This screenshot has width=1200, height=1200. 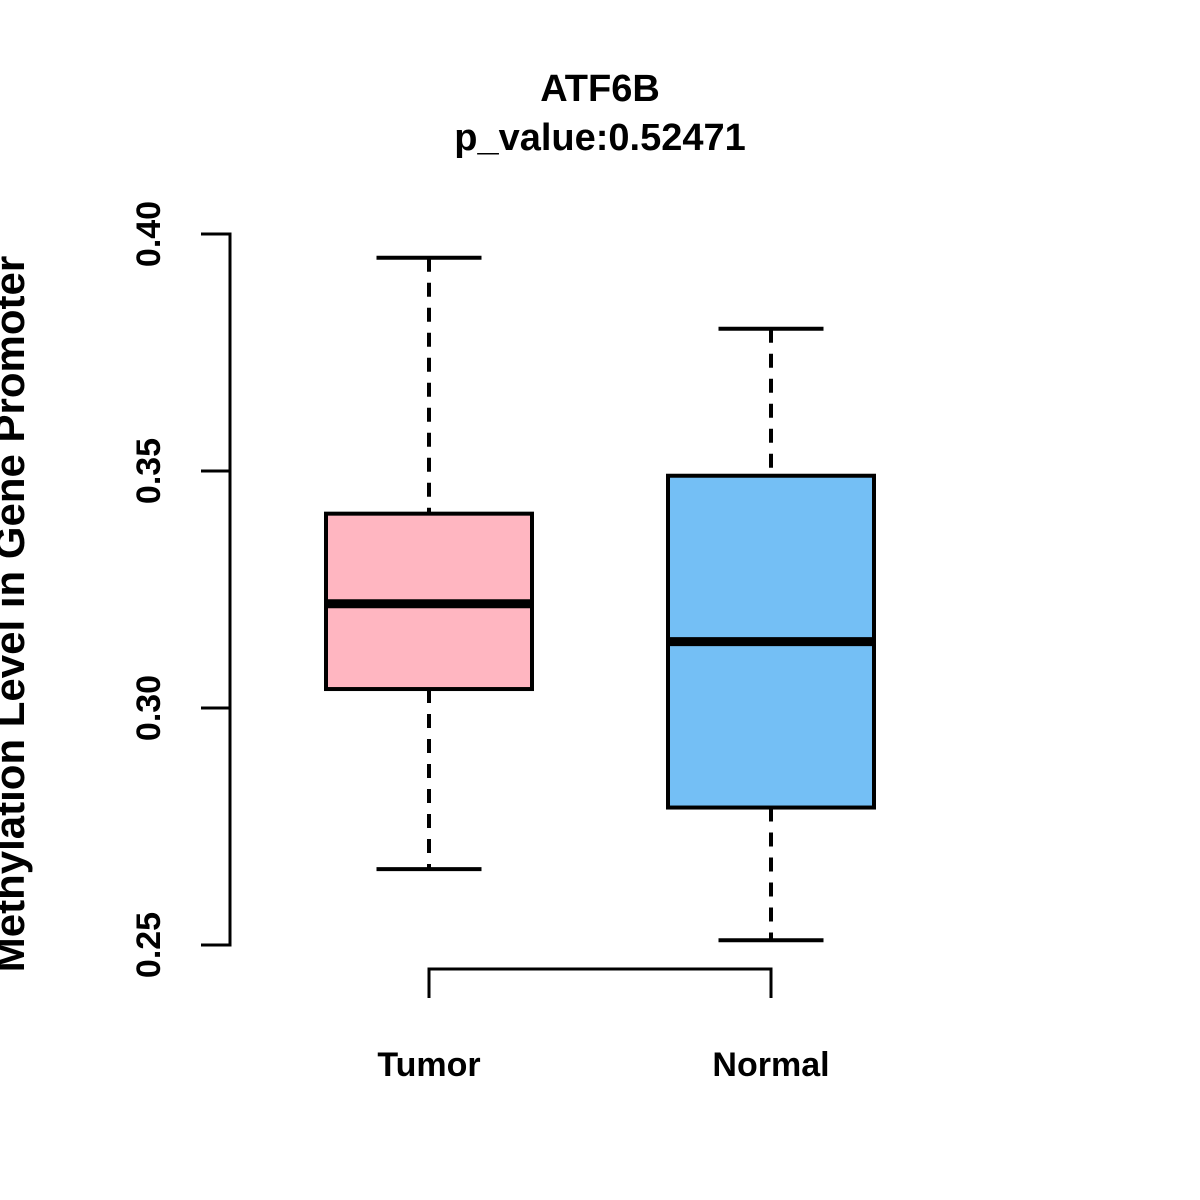 What do you see at coordinates (428, 1065) in the screenshot?
I see `x-category-label-tumor: Tumor` at bounding box center [428, 1065].